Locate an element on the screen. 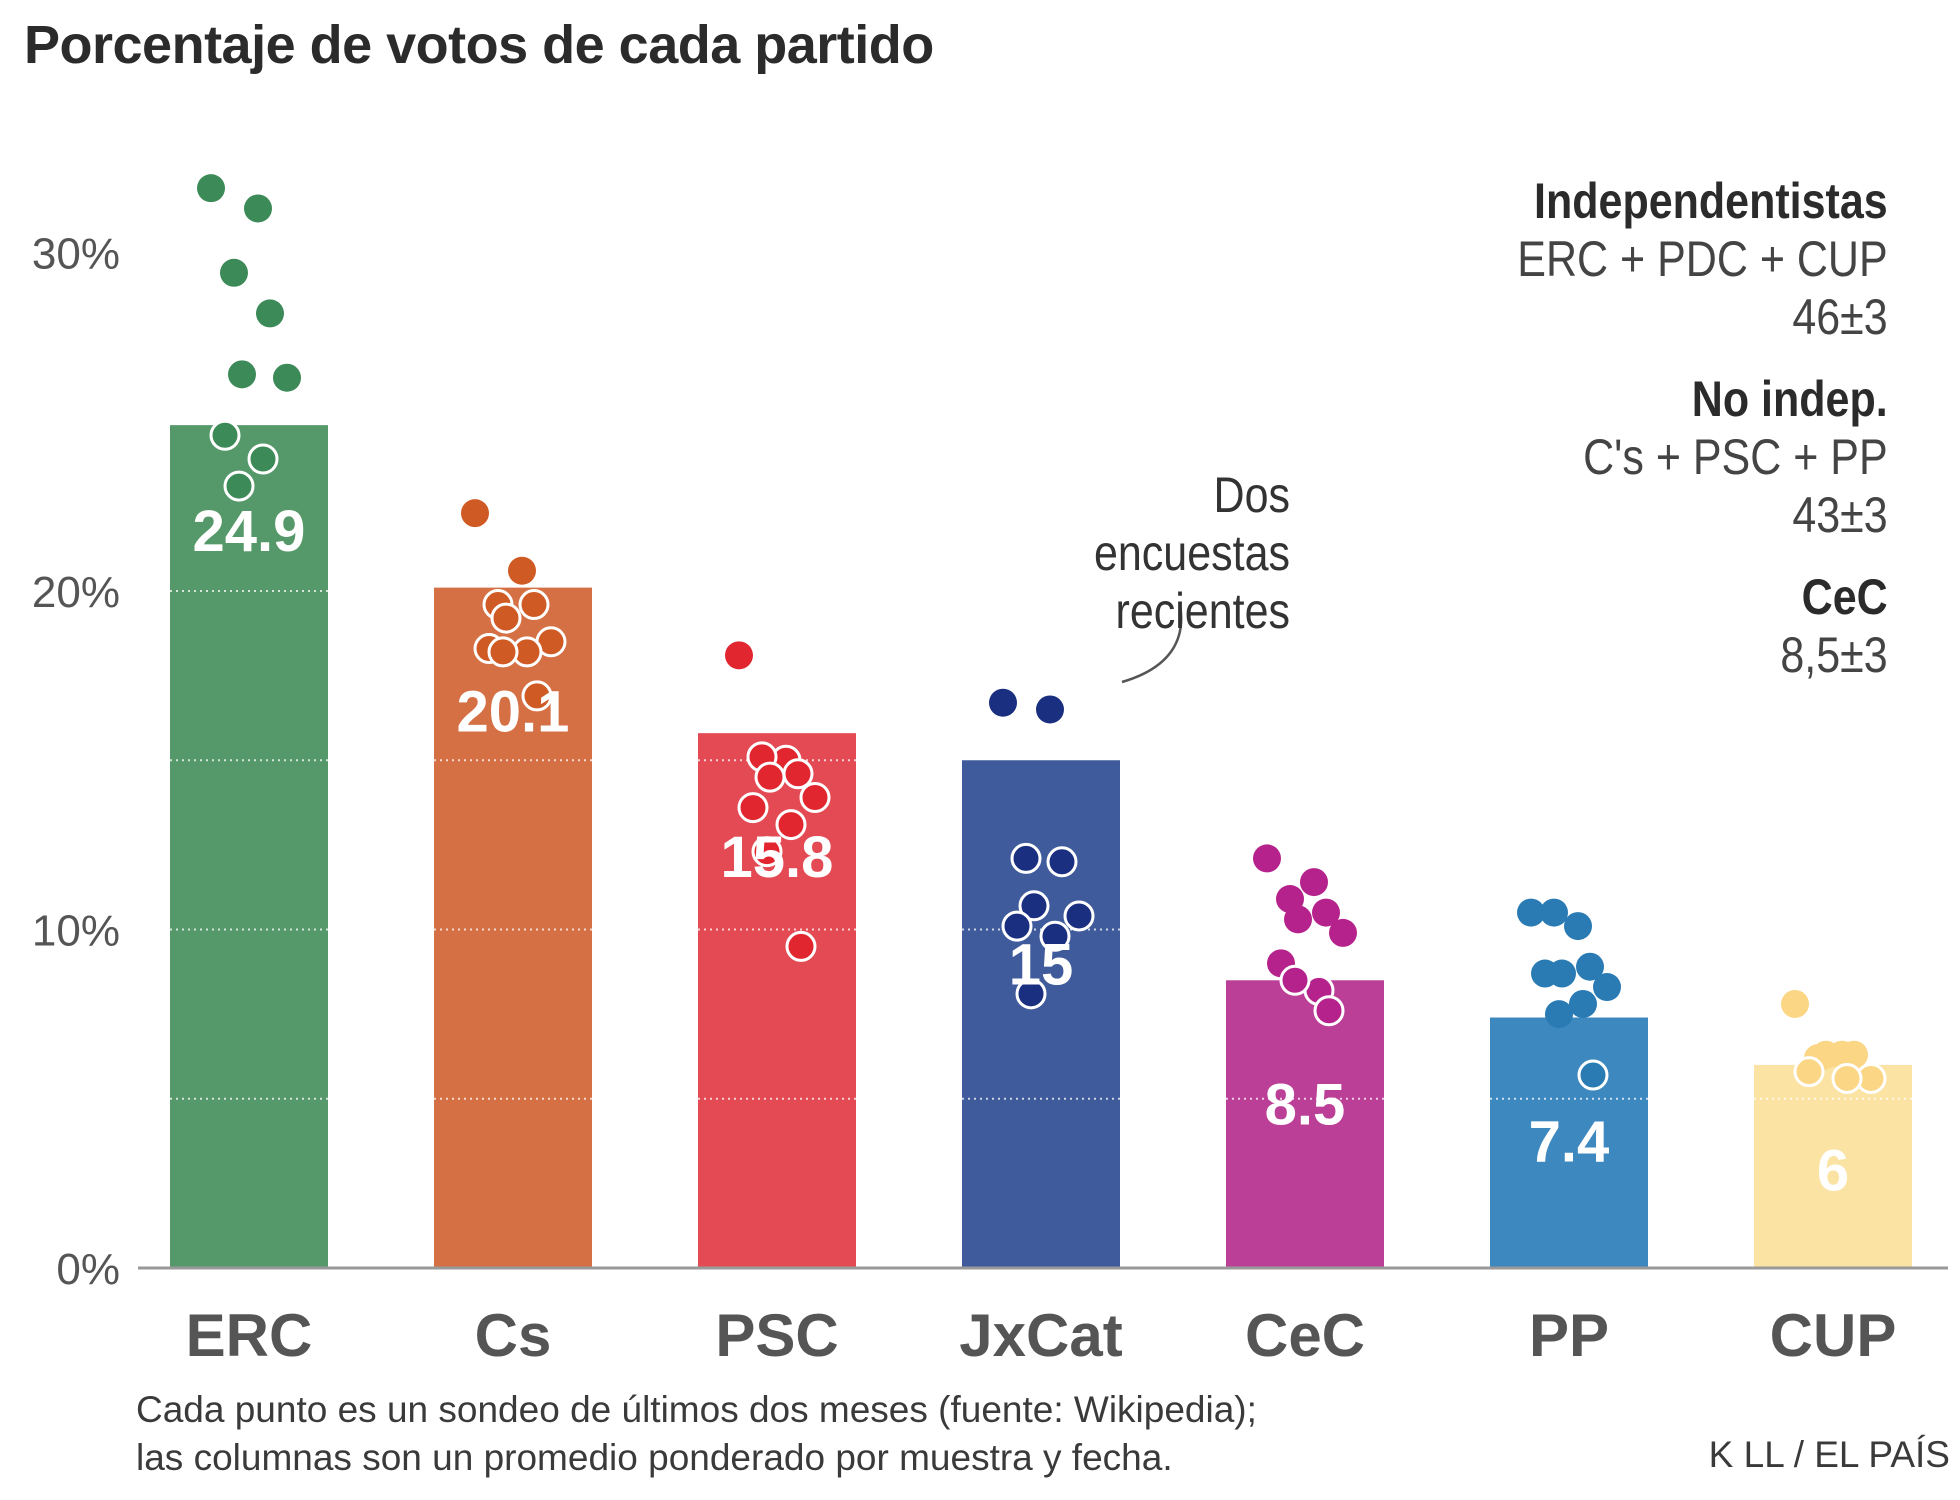  bar-cs is located at coordinates (513, 927).